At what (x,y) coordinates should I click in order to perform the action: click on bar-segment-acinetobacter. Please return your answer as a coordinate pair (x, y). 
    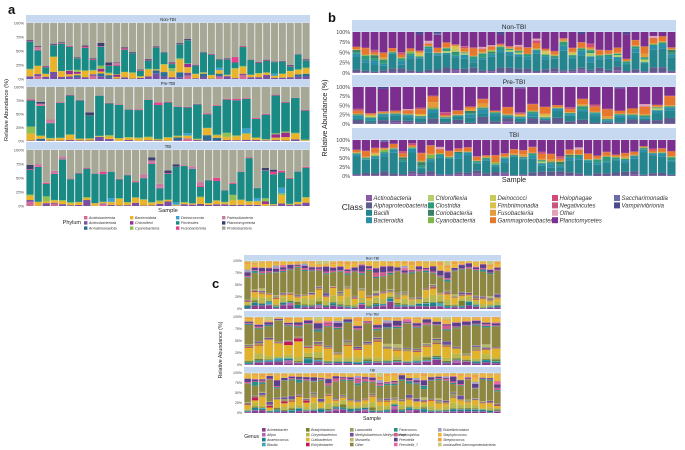
    Looking at the image, I should click on (496, 364).